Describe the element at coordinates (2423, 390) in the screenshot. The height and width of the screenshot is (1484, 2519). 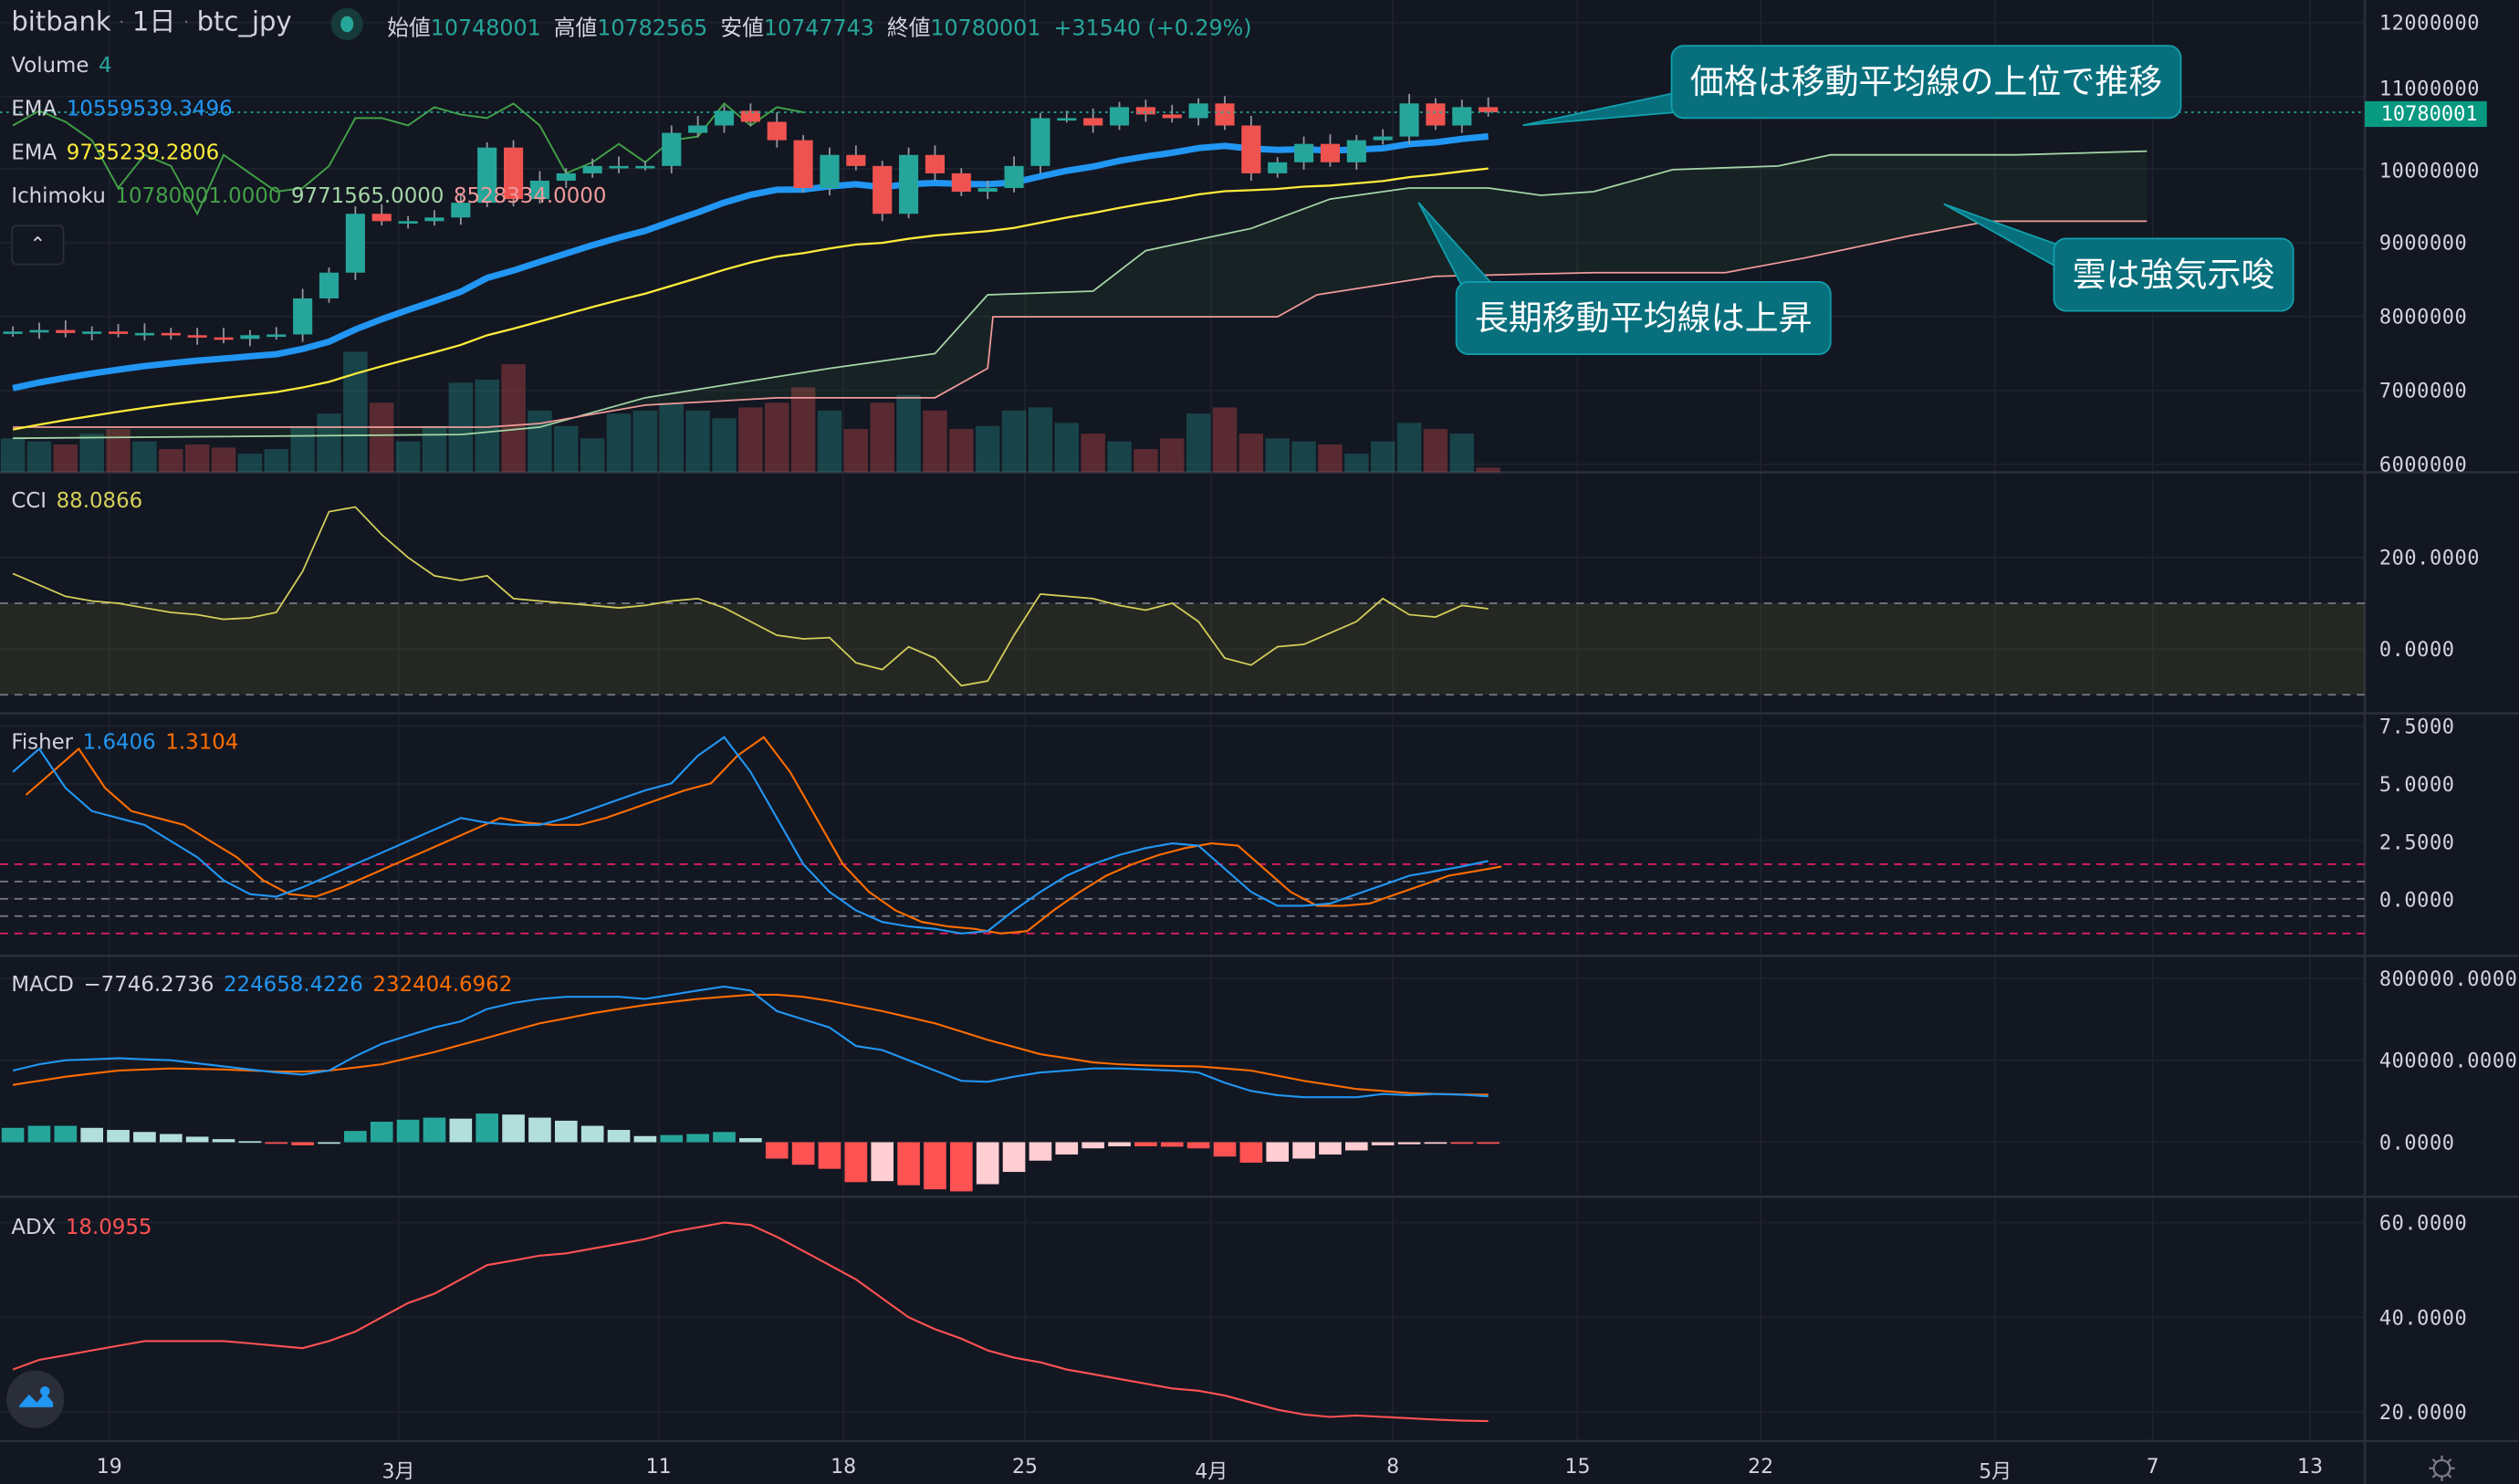
I see `price-axis-label: 7000000` at that location.